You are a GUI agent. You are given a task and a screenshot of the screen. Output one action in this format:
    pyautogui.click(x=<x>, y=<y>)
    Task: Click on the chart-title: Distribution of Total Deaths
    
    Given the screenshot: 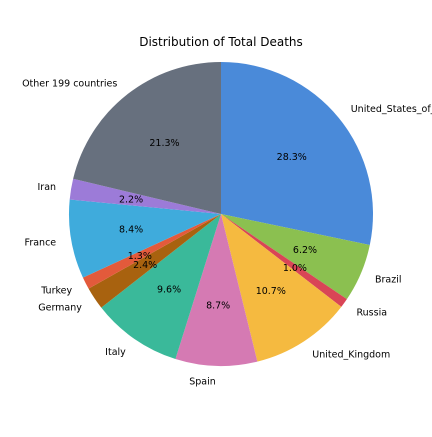 What is the action you would take?
    pyautogui.click(x=221, y=42)
    